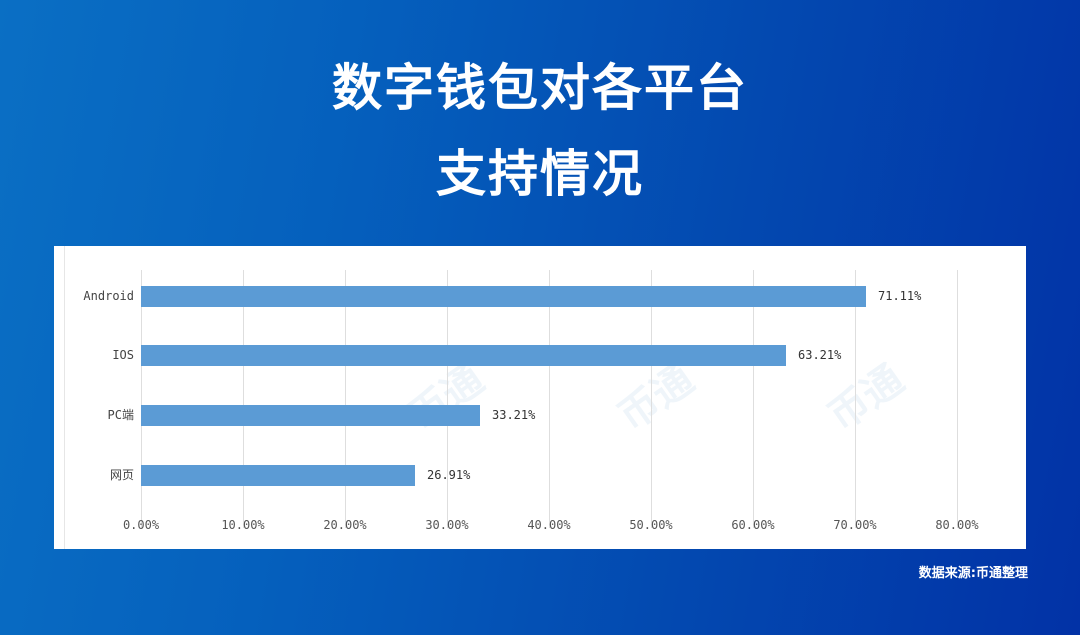  Describe the element at coordinates (514, 415) in the screenshot. I see `value-label-pc: 33.21%` at that location.